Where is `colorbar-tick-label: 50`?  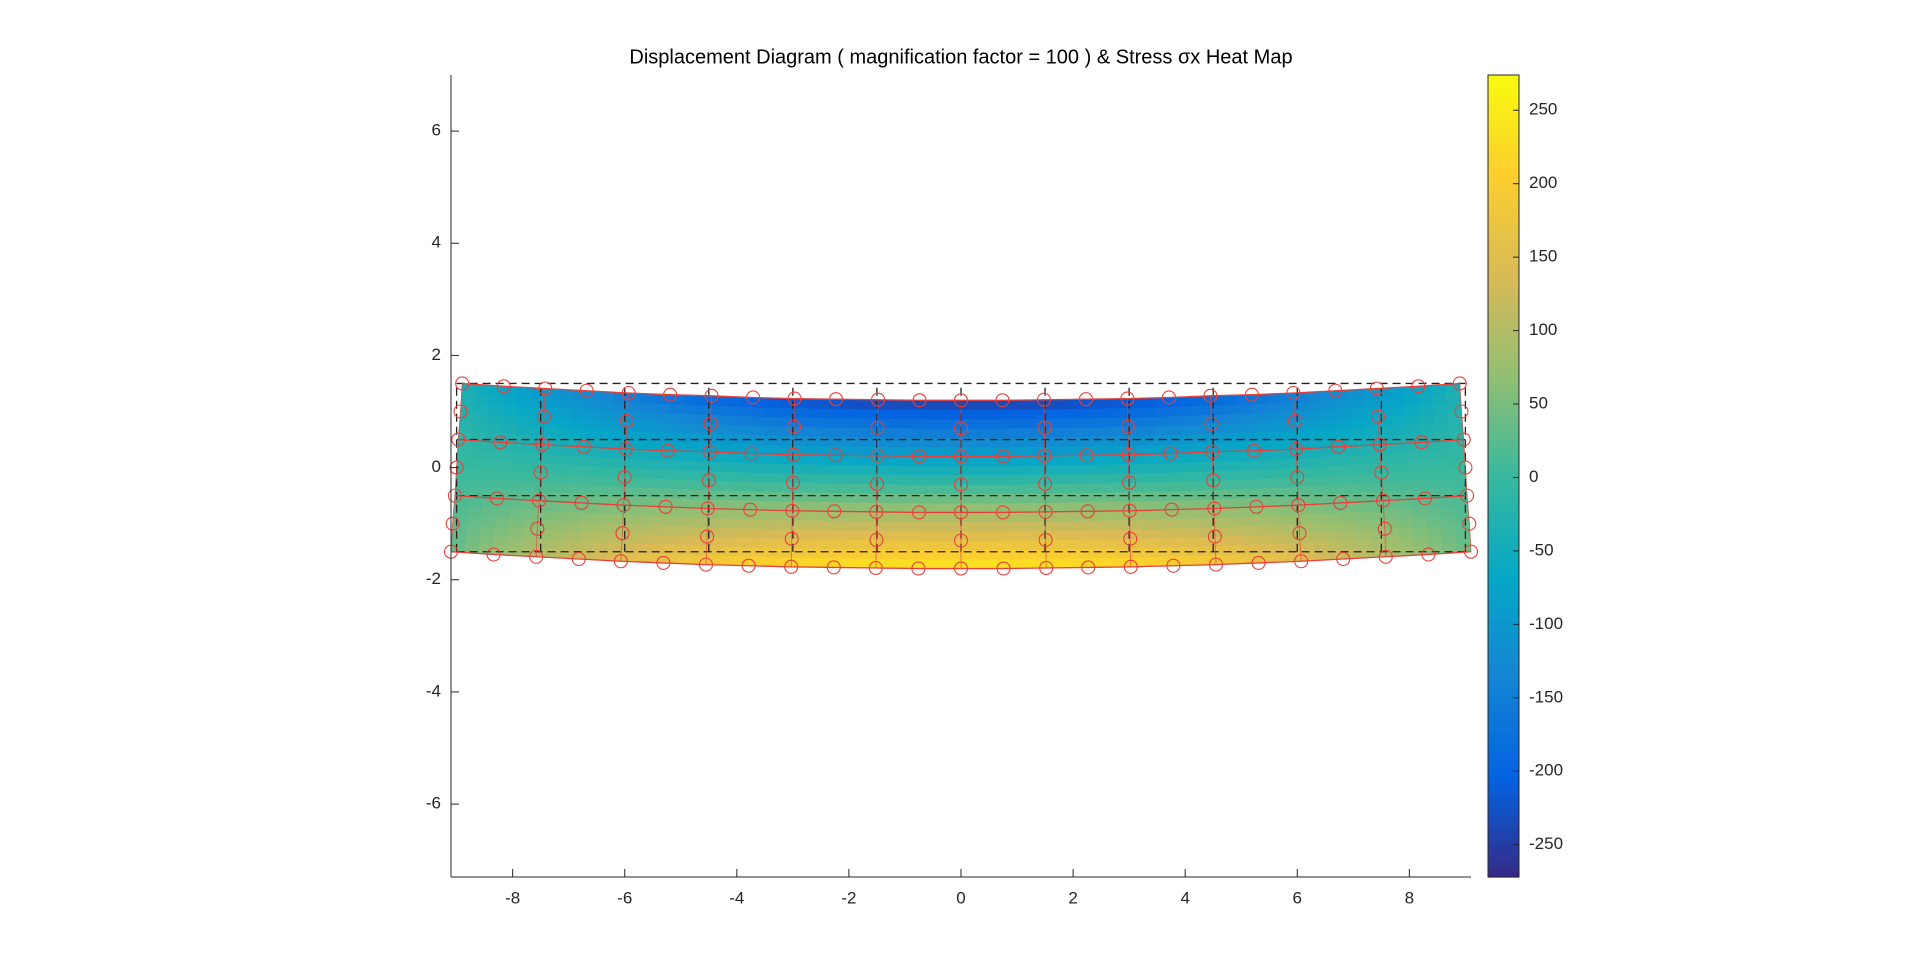 colorbar-tick-label: 50 is located at coordinates (1538, 403).